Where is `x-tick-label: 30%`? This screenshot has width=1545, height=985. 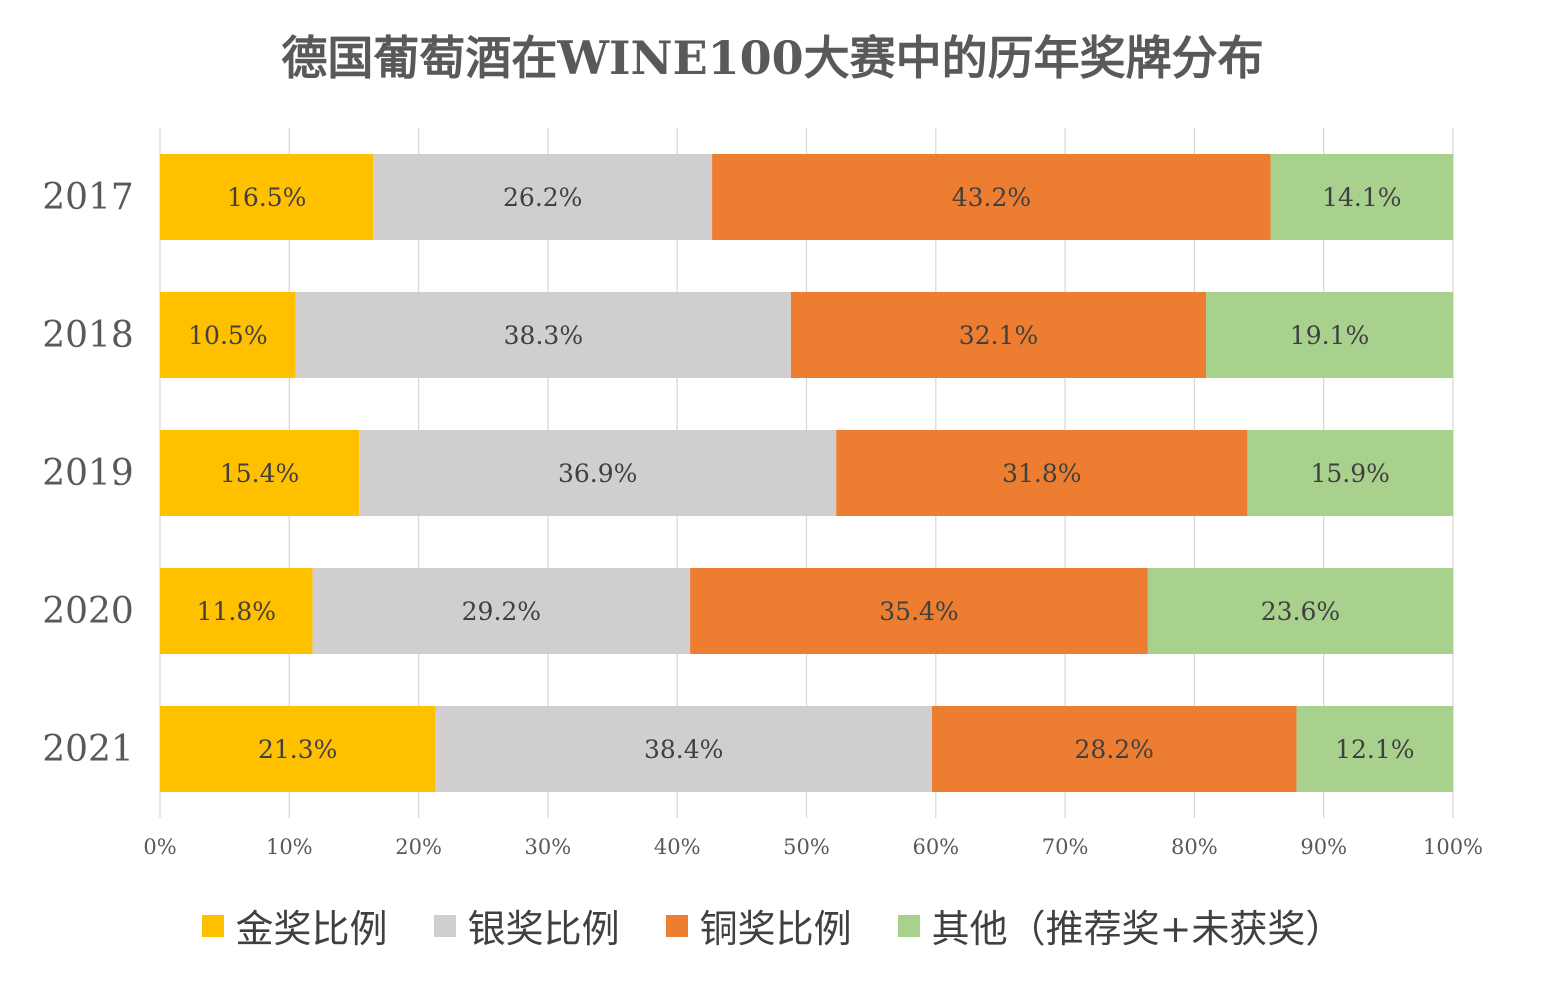
x-tick-label: 30% is located at coordinates (548, 847).